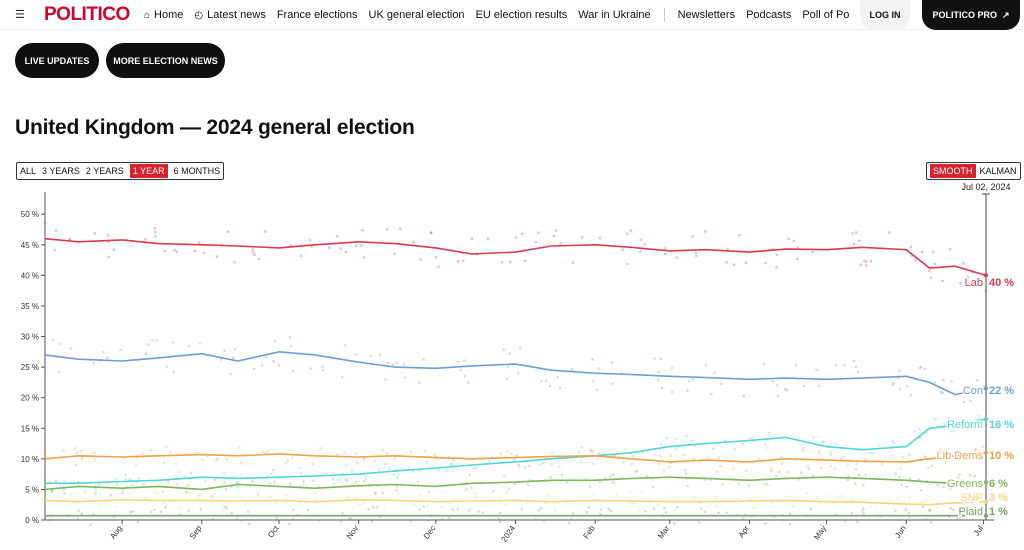 Image resolution: width=1024 pixels, height=550 pixels. What do you see at coordinates (768, 15) in the screenshot?
I see `nav-item-podcasts: Podcasts` at bounding box center [768, 15].